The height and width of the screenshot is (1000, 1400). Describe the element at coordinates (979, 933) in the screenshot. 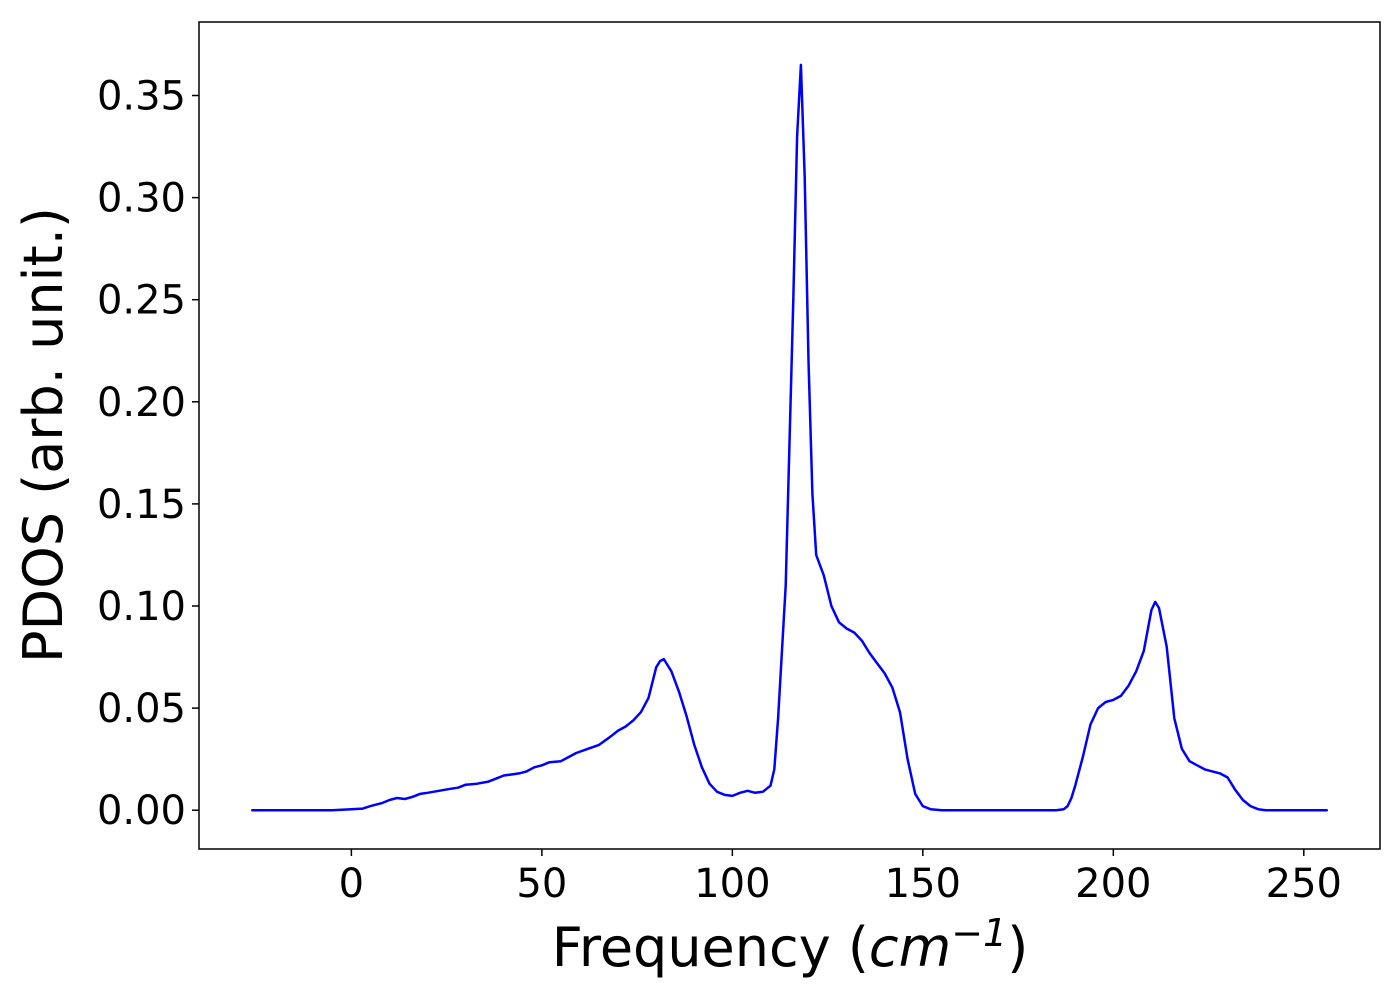

I see `x-axis-label-exponent: −1` at that location.